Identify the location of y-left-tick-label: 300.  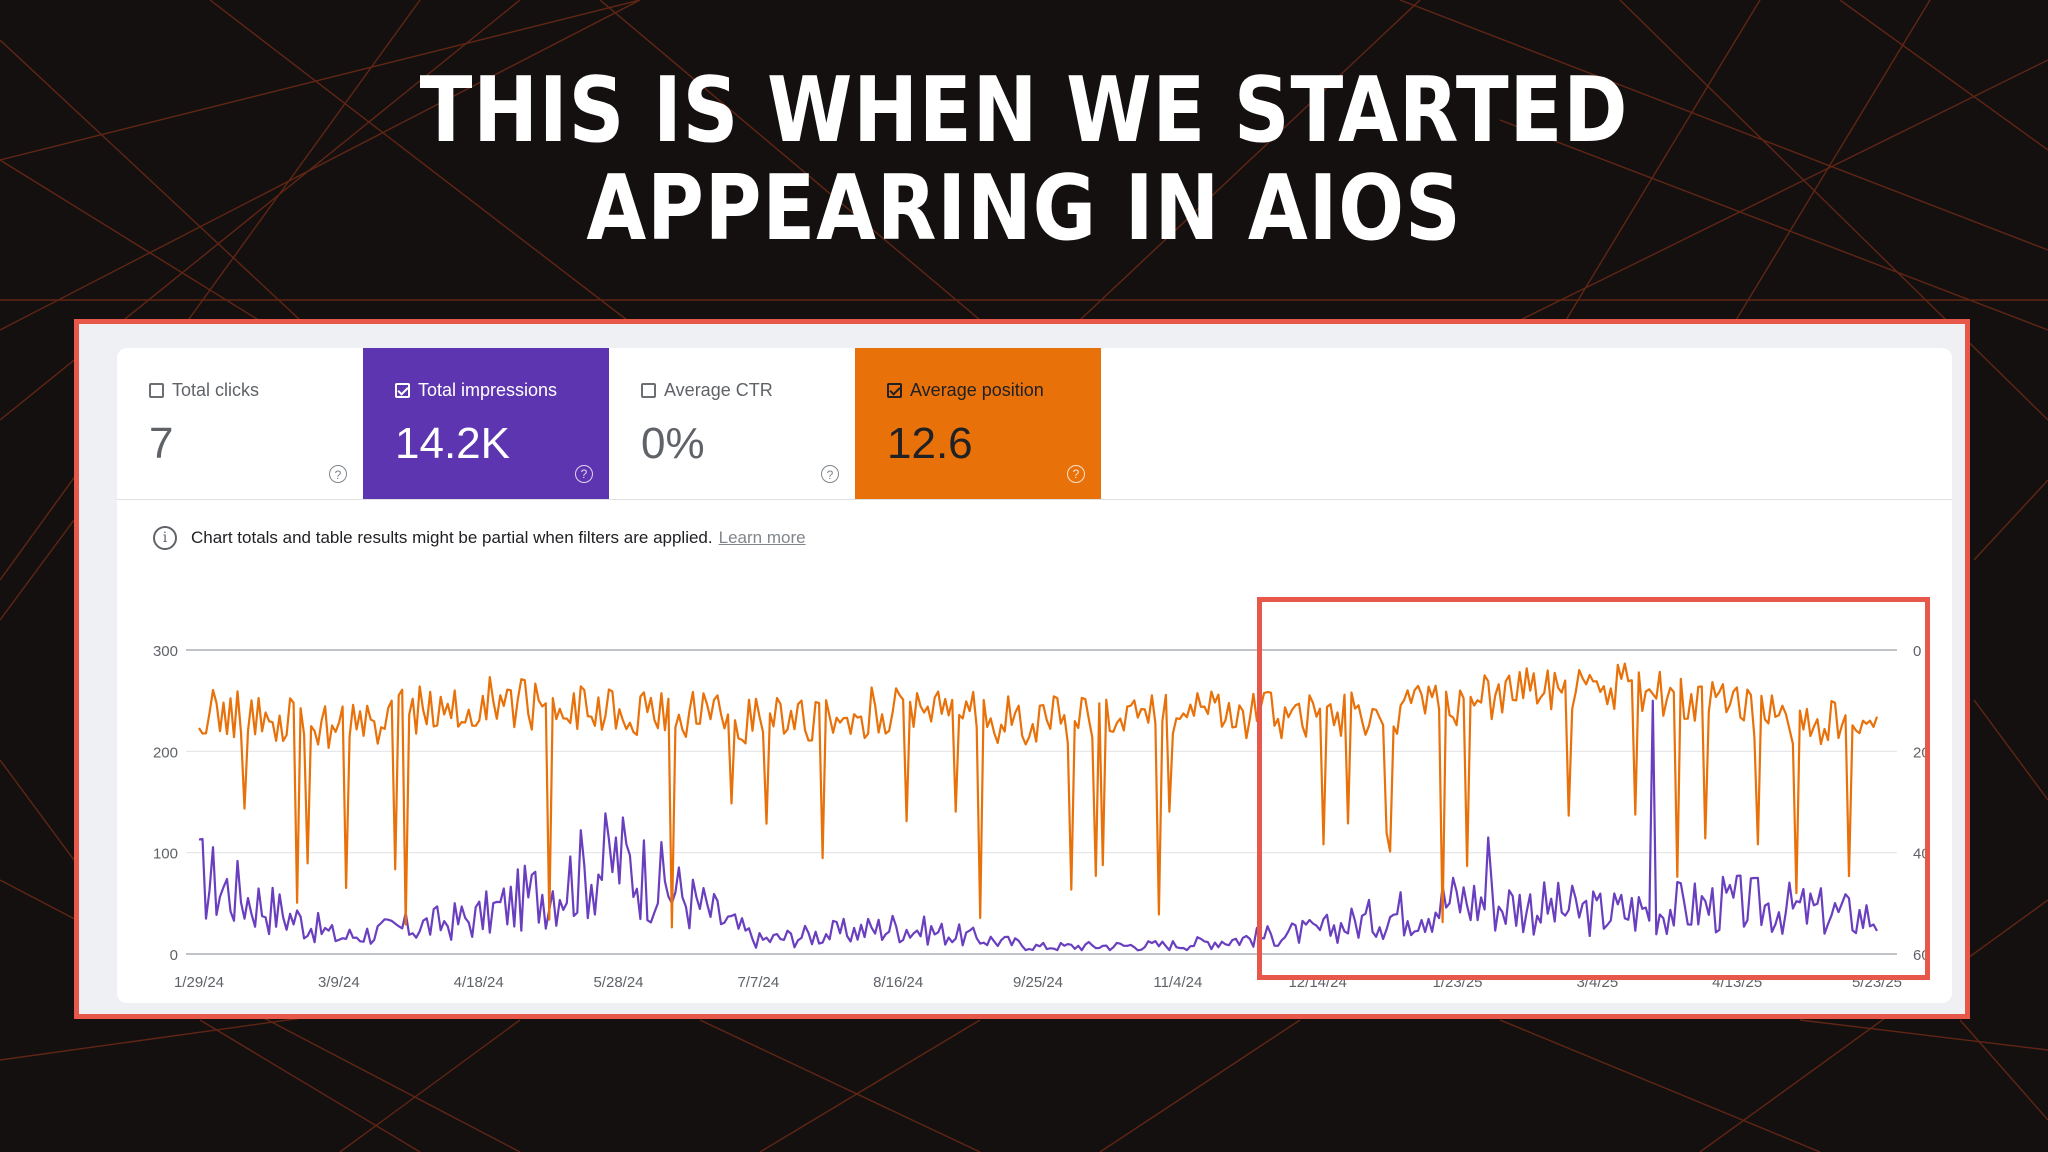
(165, 651).